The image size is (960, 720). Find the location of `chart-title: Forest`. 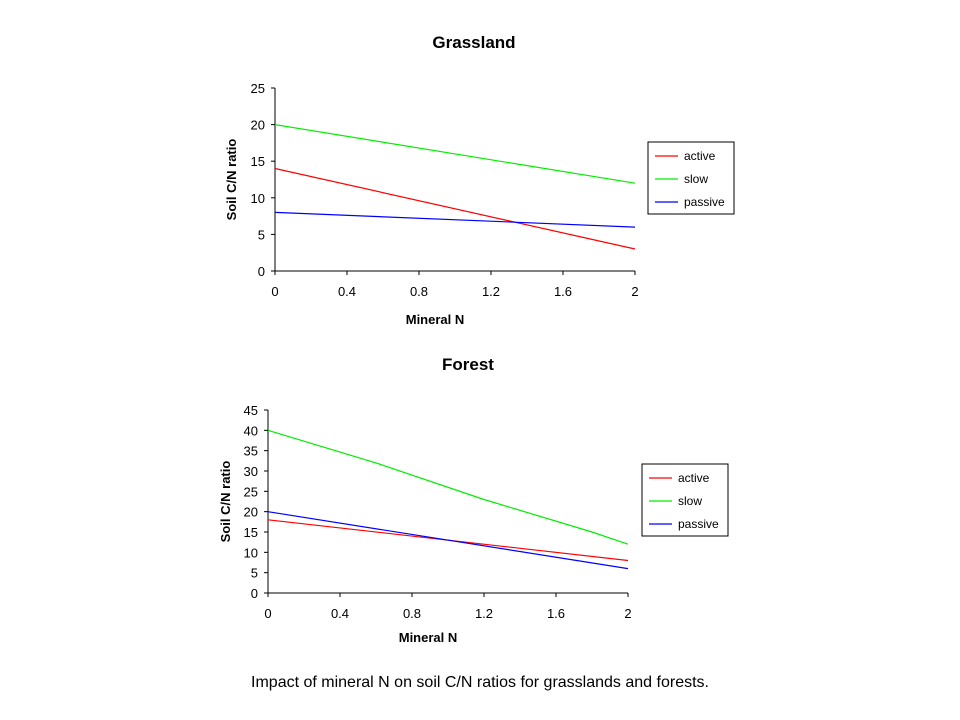

chart-title: Forest is located at coordinates (468, 364).